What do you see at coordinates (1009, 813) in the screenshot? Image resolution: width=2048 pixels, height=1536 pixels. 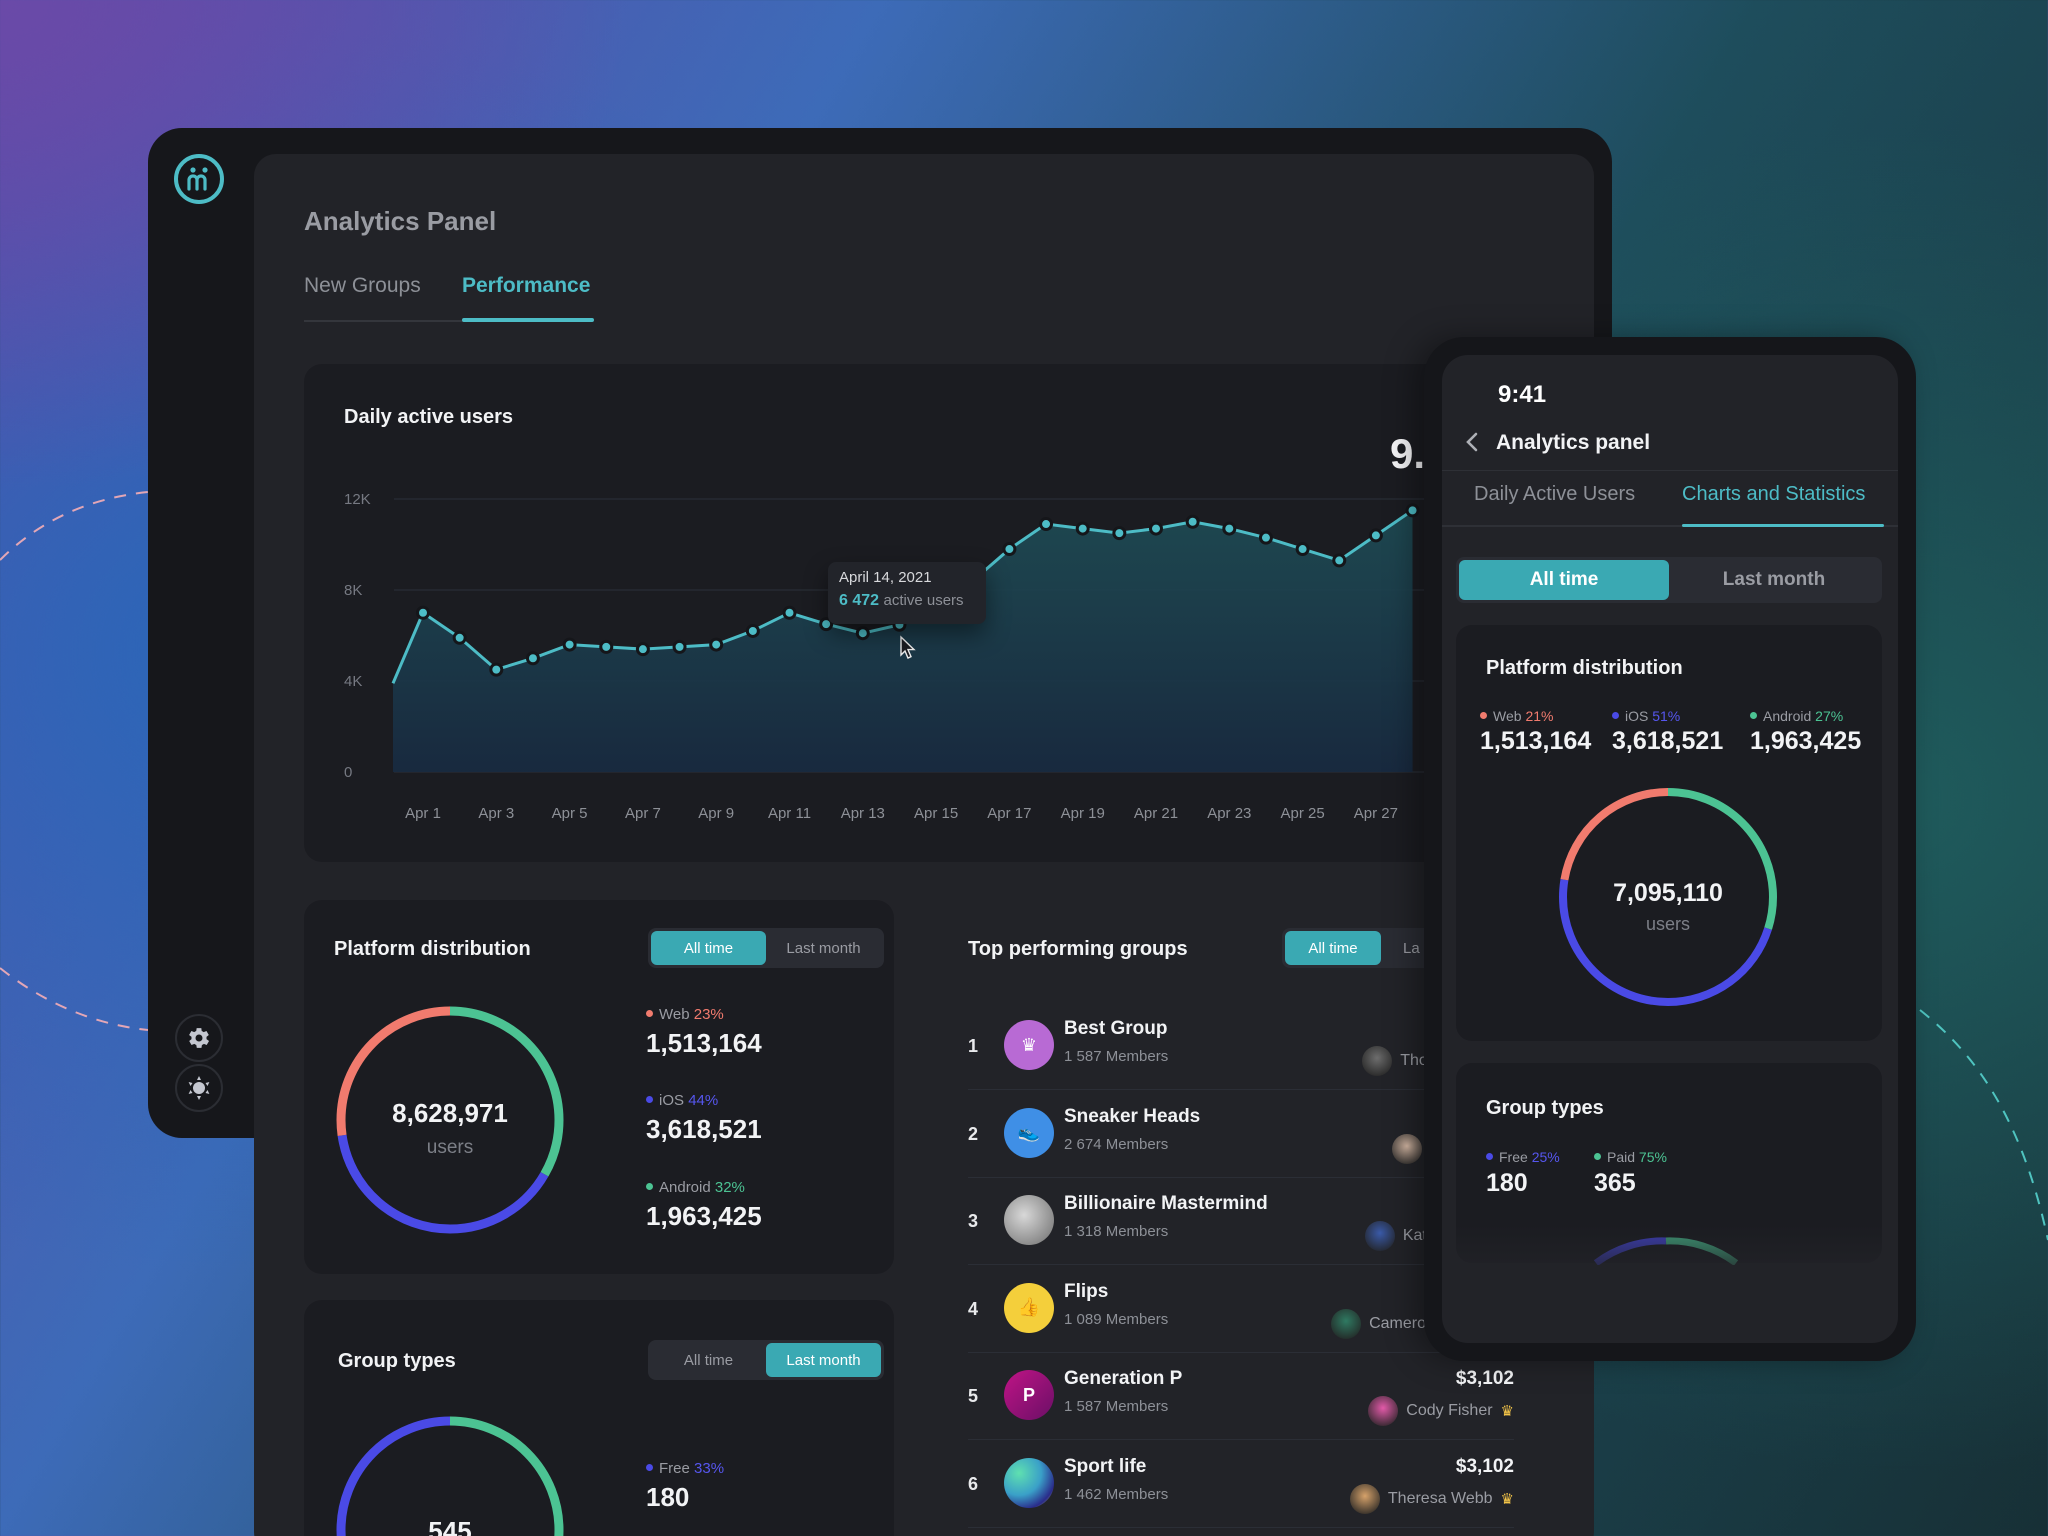 I see `svg-text: Apr 17` at bounding box center [1009, 813].